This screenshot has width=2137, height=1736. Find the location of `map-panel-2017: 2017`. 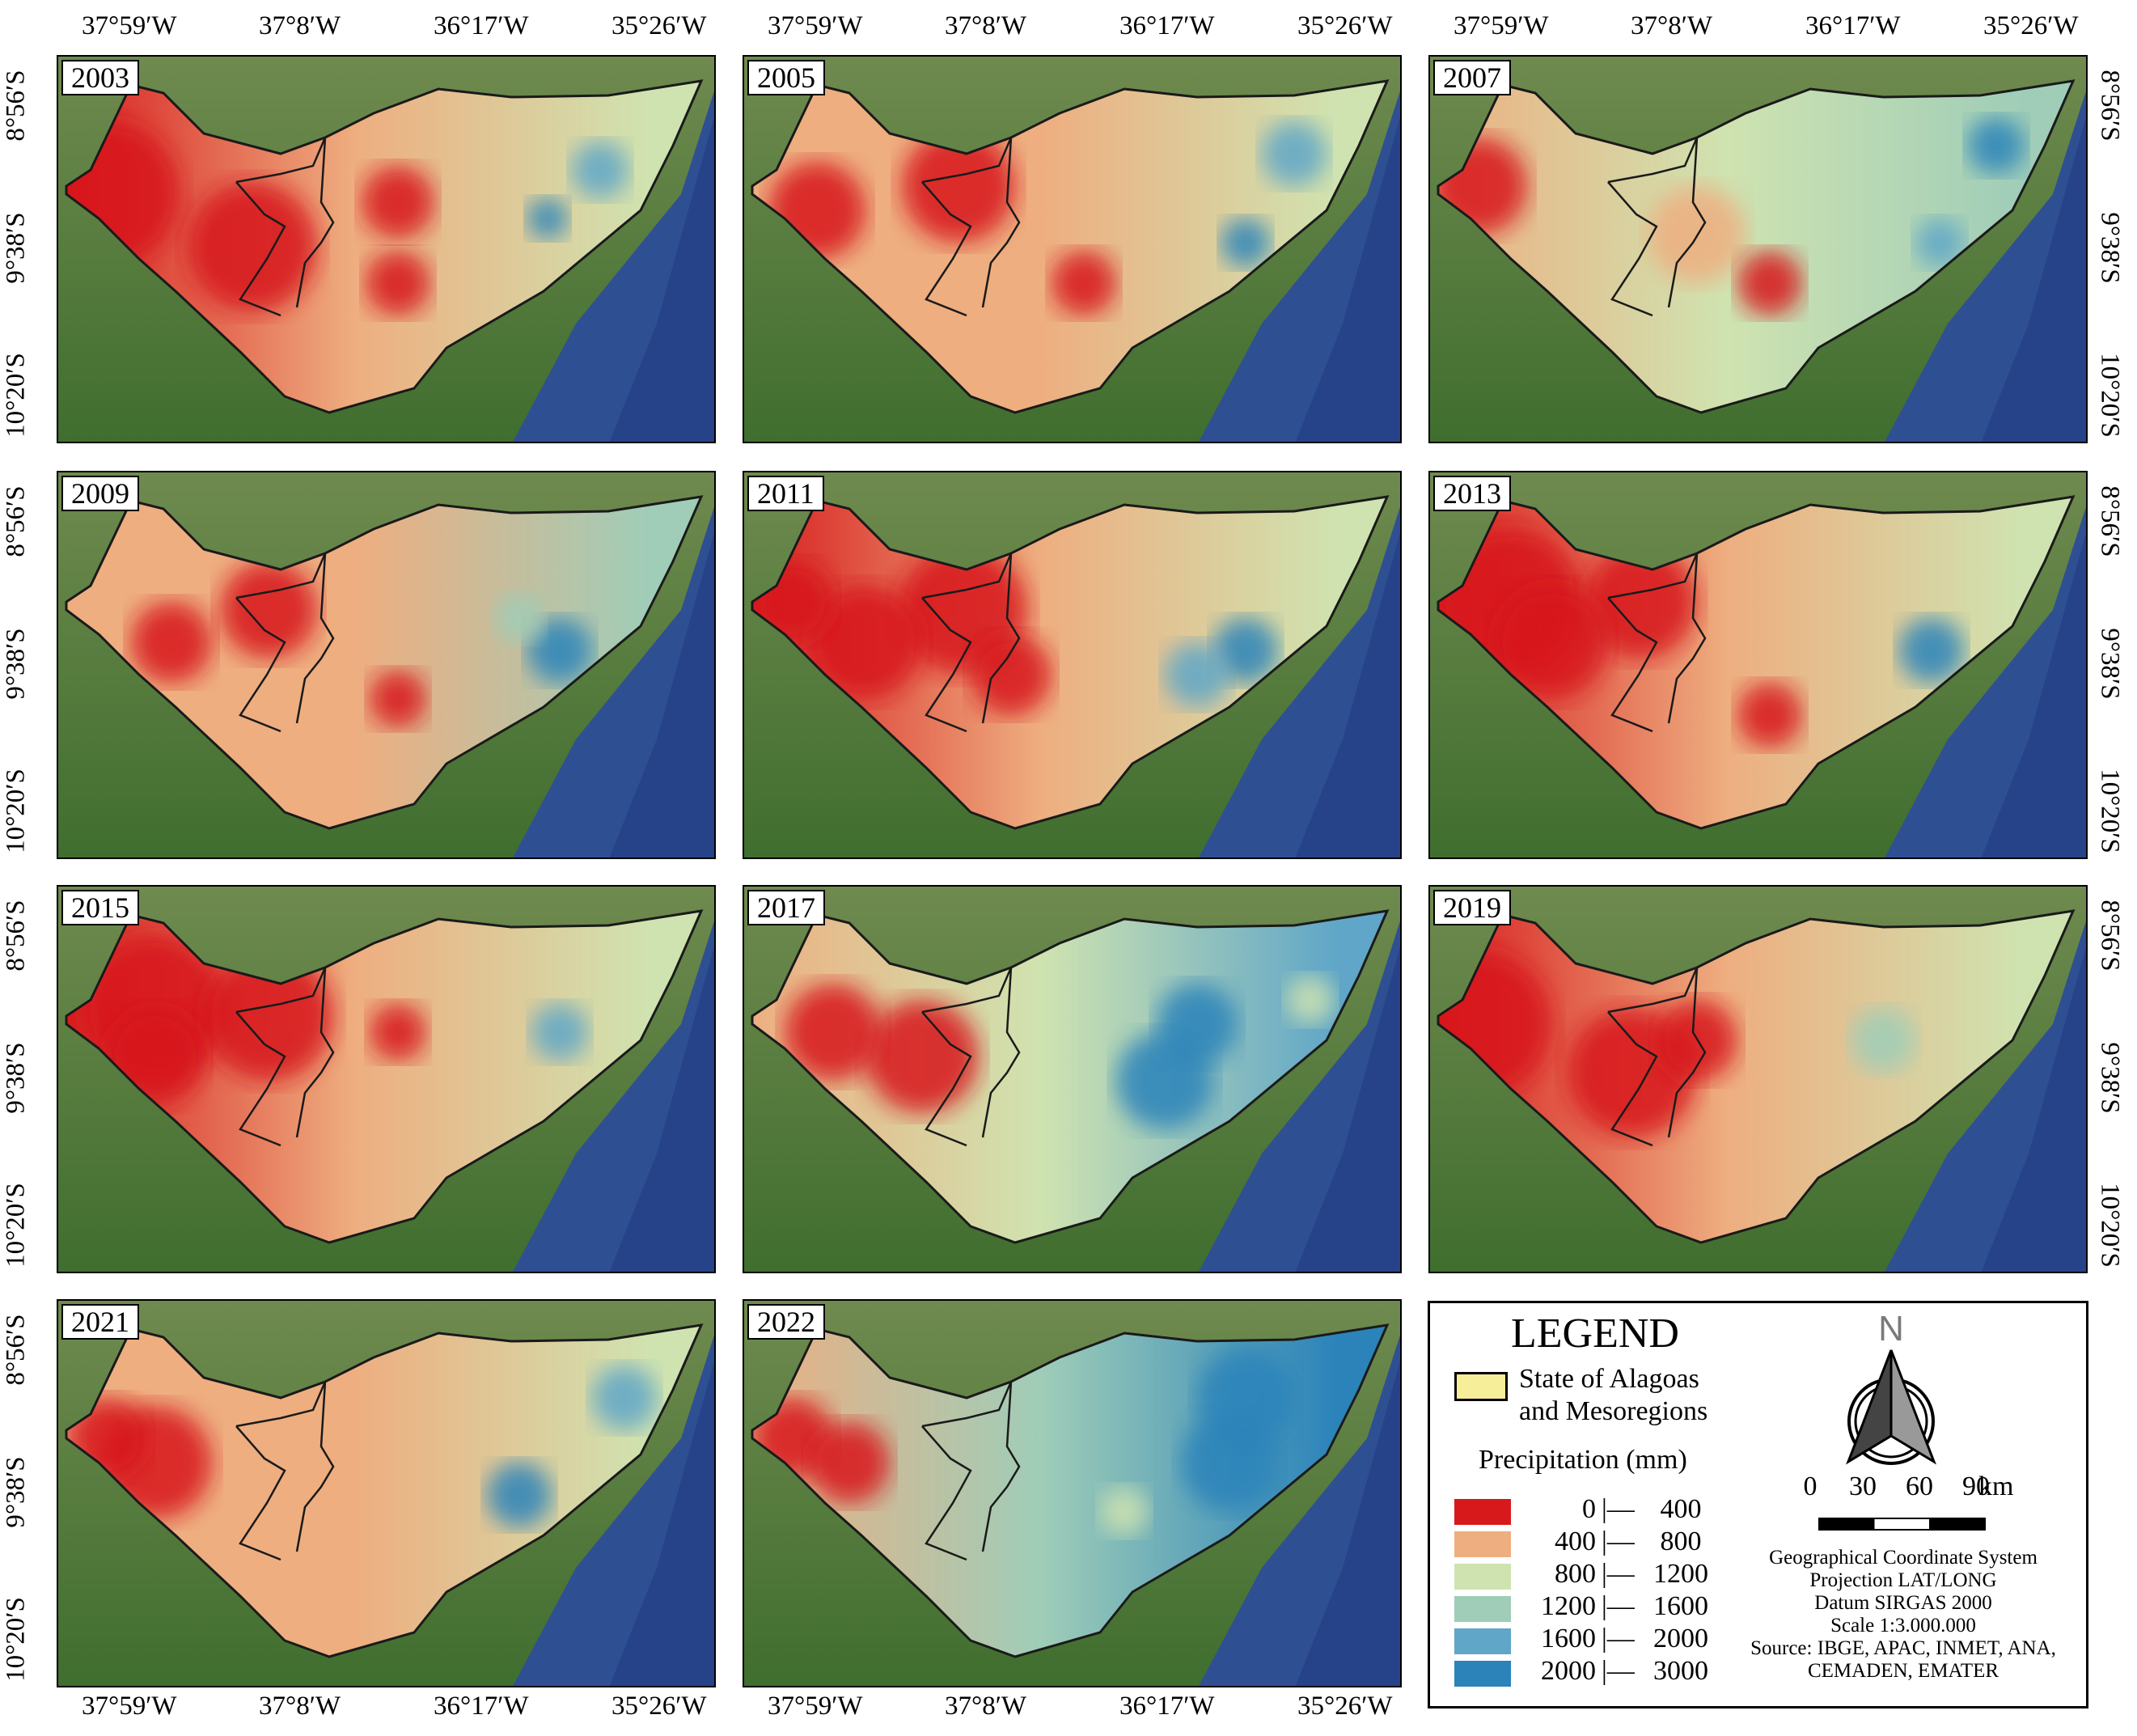

map-panel-2017: 2017 is located at coordinates (1072, 1079).